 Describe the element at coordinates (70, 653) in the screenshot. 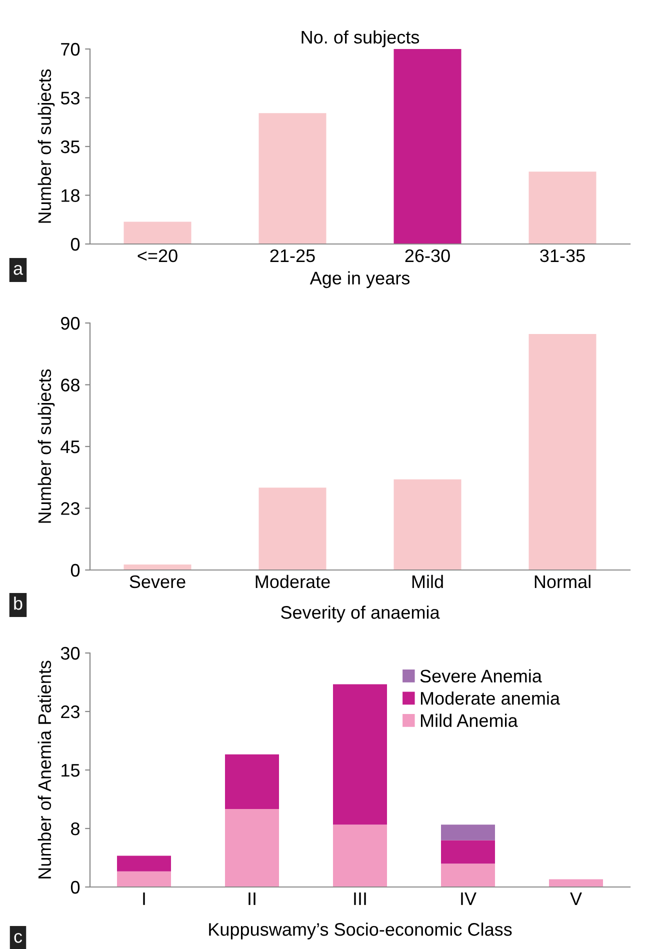

I see `y-tick-label: 30` at that location.